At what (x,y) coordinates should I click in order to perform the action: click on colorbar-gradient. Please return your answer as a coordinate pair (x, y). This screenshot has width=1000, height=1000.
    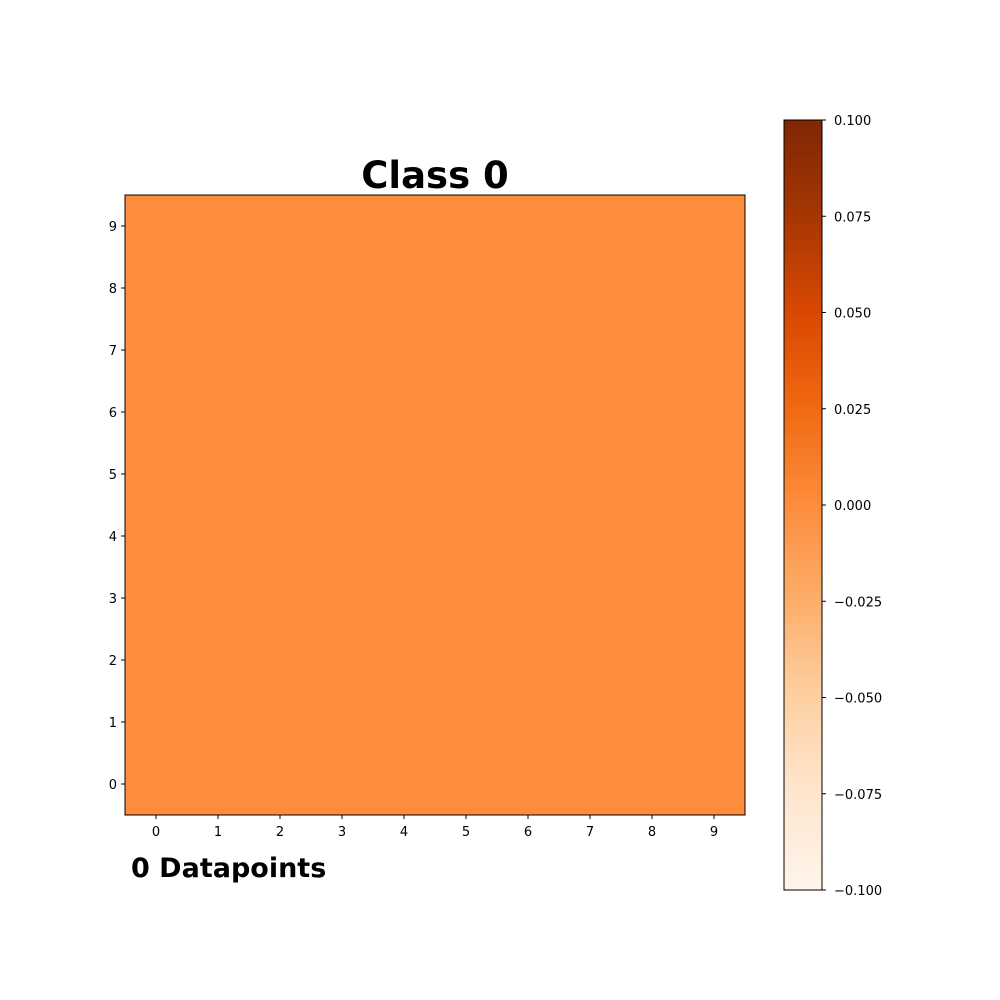
    Looking at the image, I should click on (803, 505).